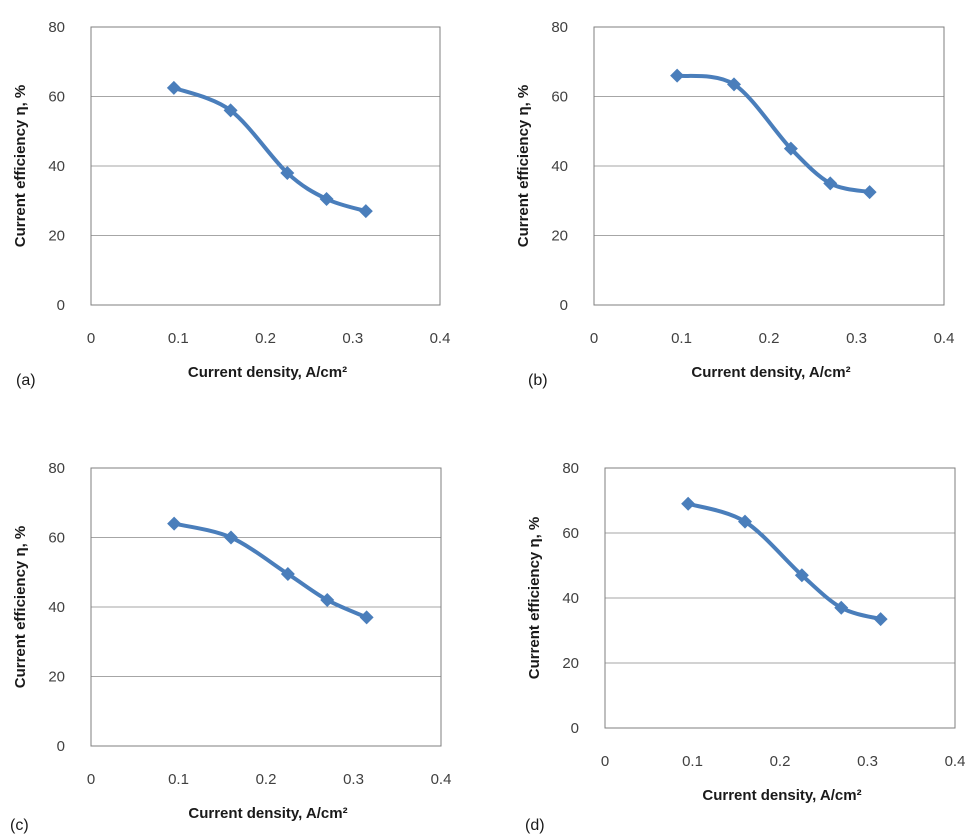 The height and width of the screenshot is (834, 965). Describe the element at coordinates (535, 825) in the screenshot. I see `panel-label: (d)` at that location.